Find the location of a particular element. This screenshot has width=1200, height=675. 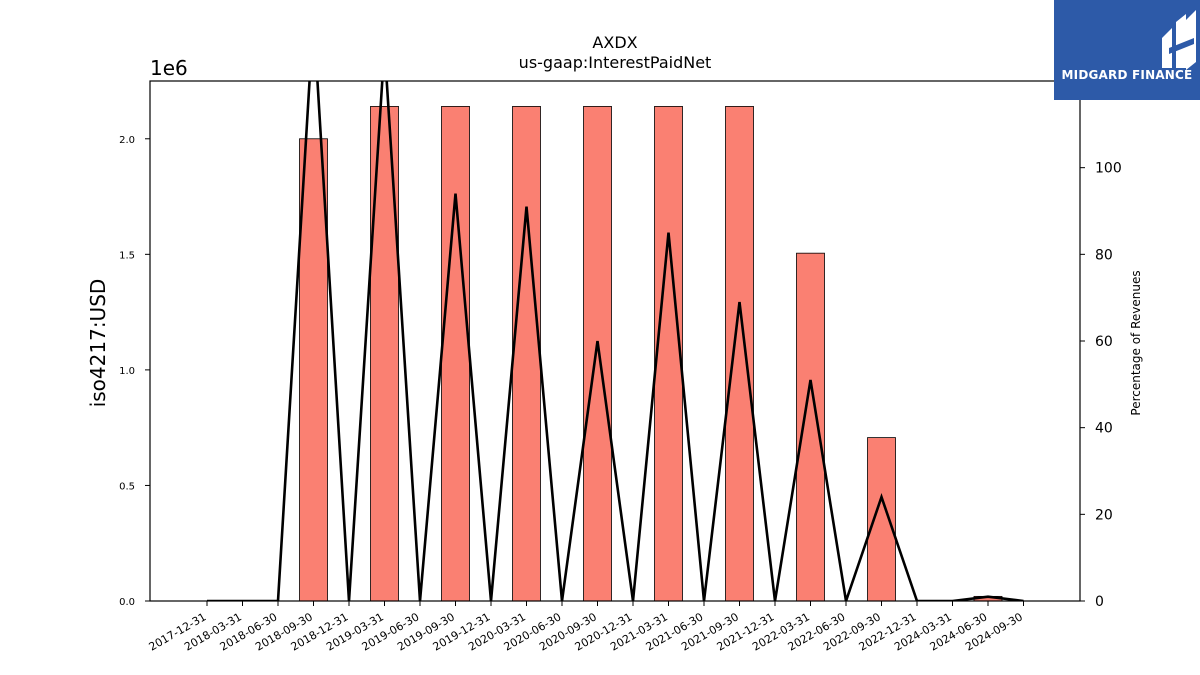

y2-tick-label: 0 is located at coordinates (1099, 602).